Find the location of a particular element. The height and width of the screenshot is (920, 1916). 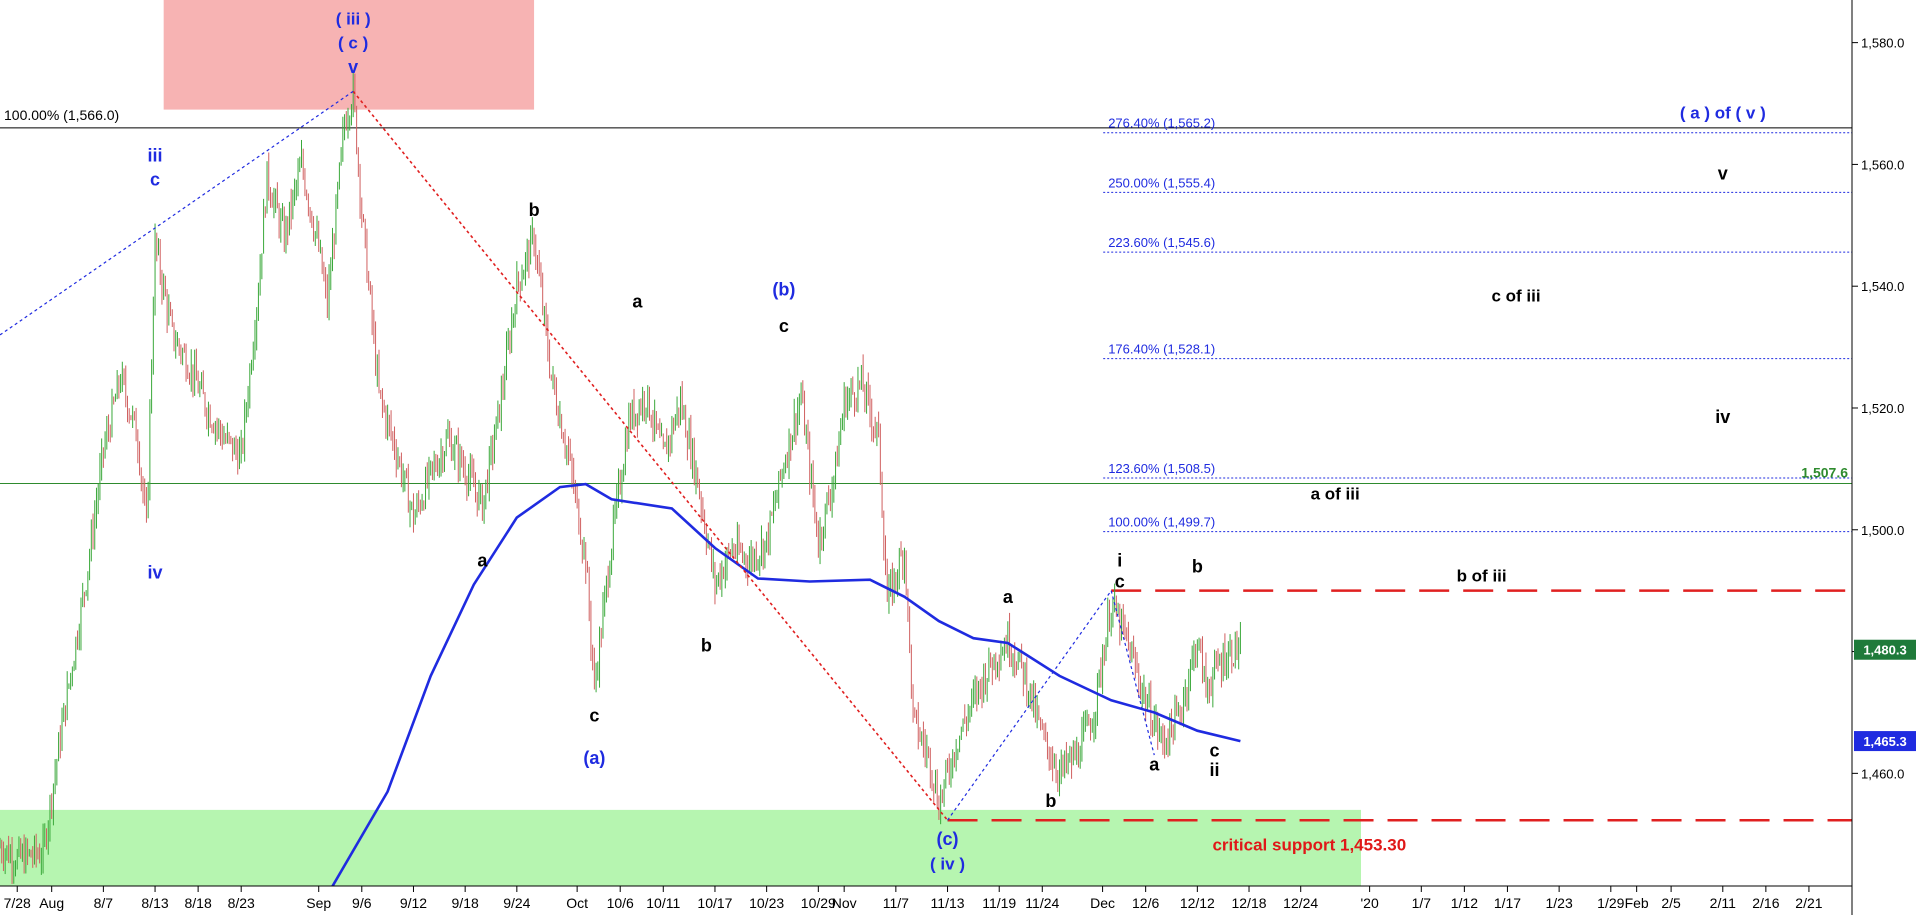

y-tick-label: 1,500.0 is located at coordinates (1882, 530).